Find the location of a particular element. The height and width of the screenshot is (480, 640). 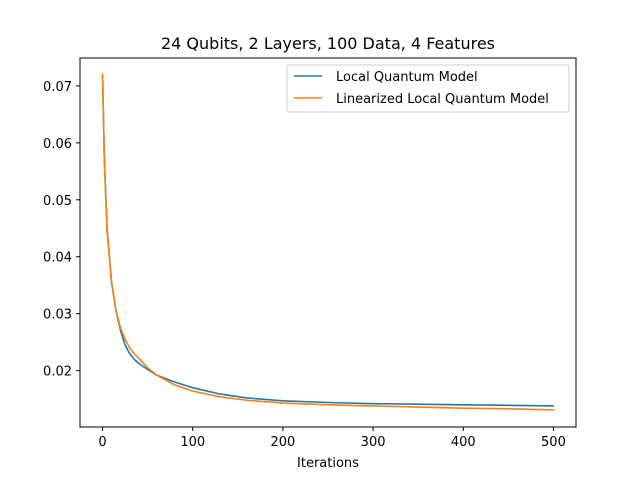

legend-label-2: Linearized Local Quantum Model is located at coordinates (442, 99).